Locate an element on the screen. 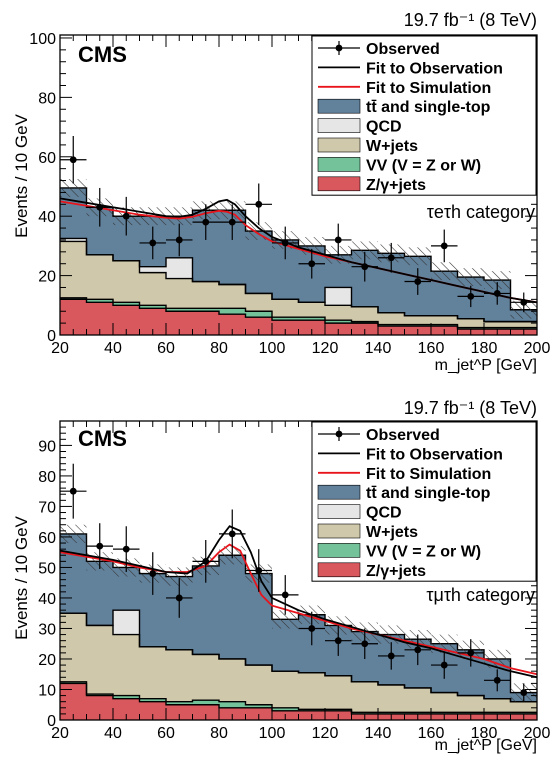  top-xtick-label: 120 is located at coordinates (325, 348).